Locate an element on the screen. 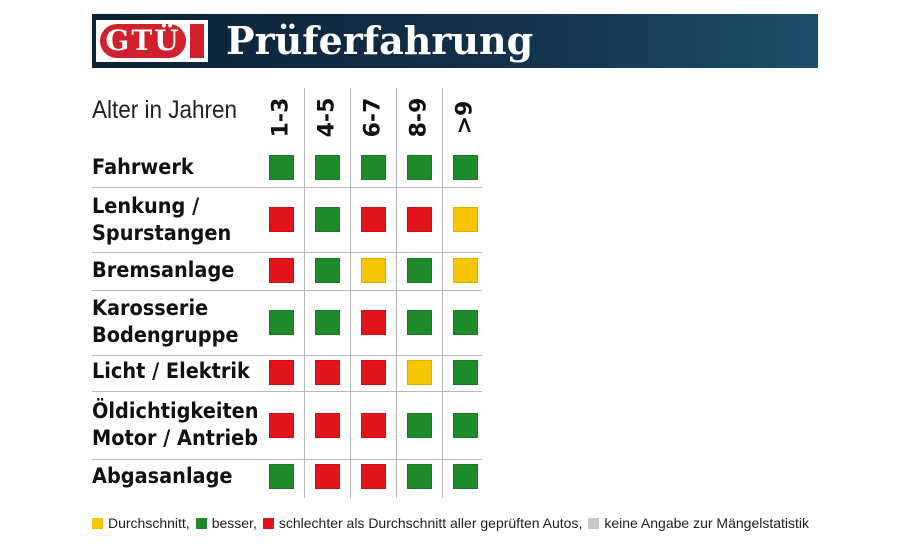 The image size is (910, 548). gtu-logo-text: GTÜ is located at coordinates (143, 41).